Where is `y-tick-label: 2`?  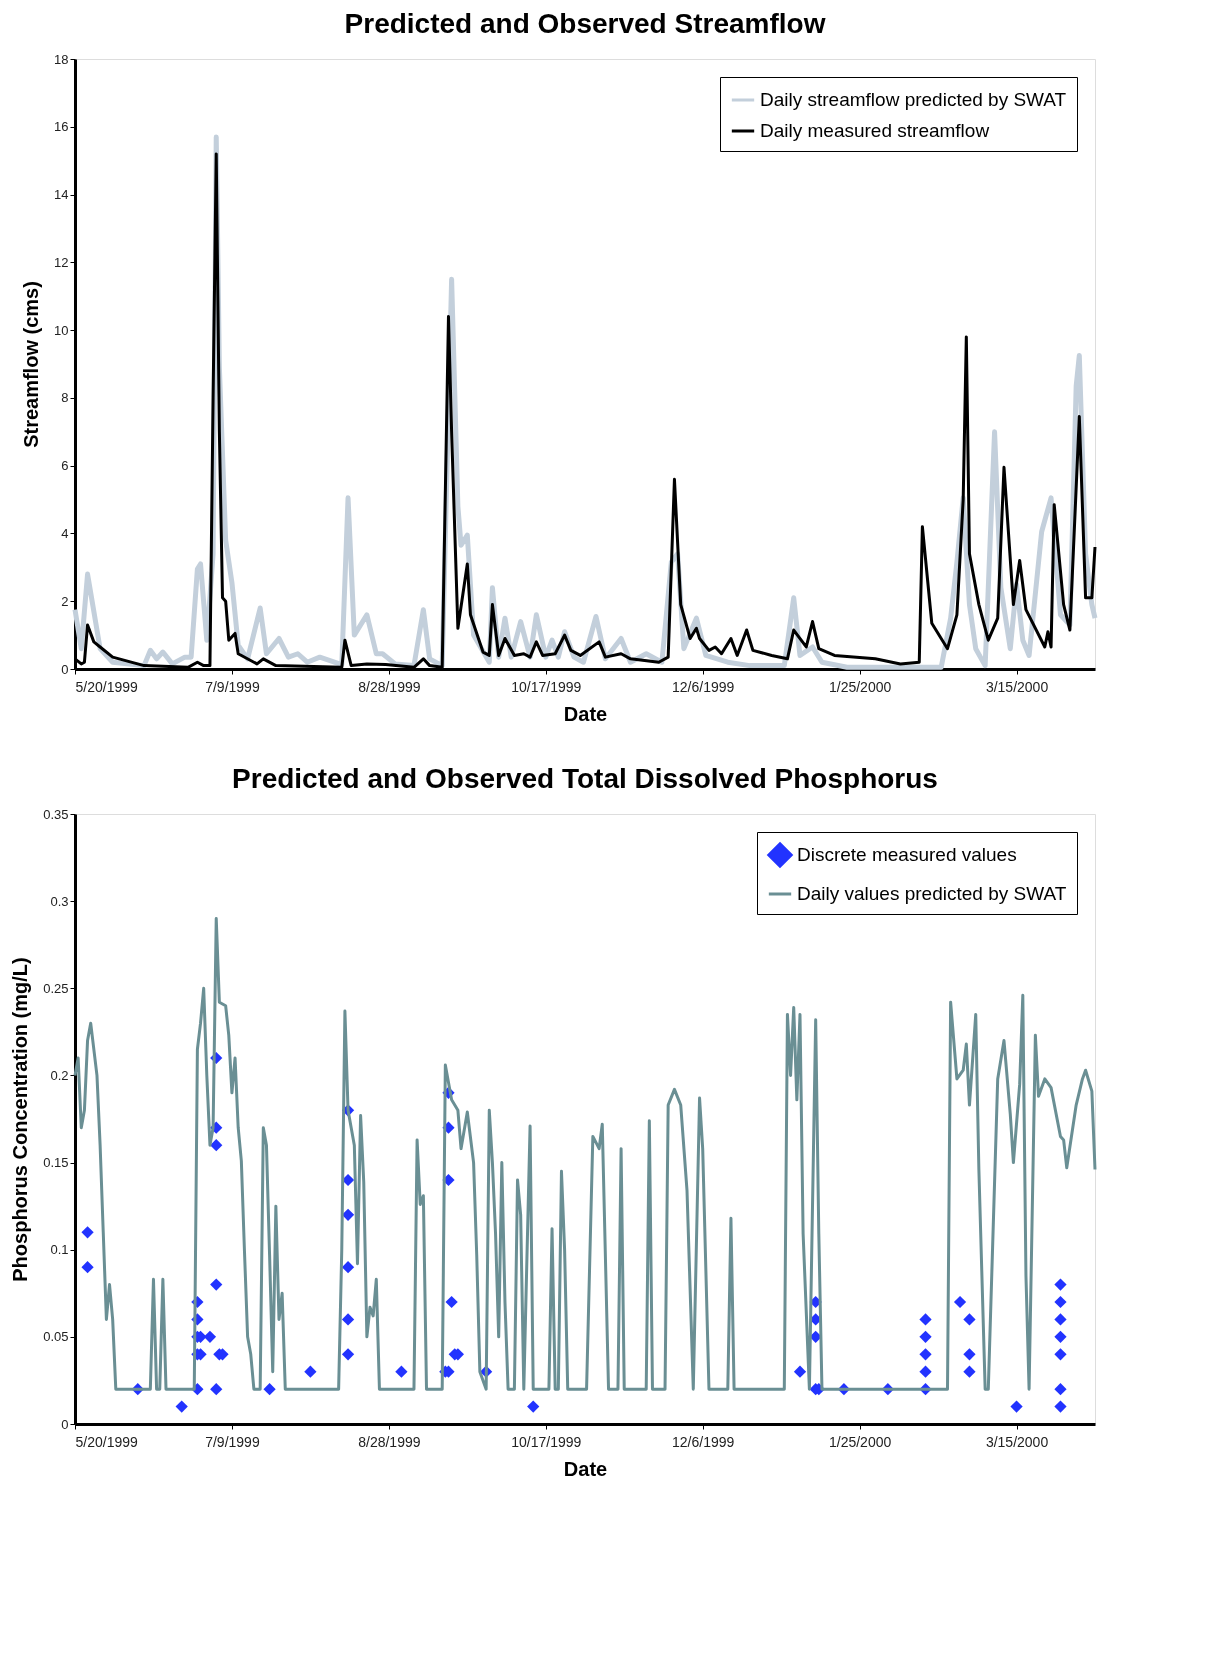
y-tick-label: 2 is located at coordinates (65, 601).